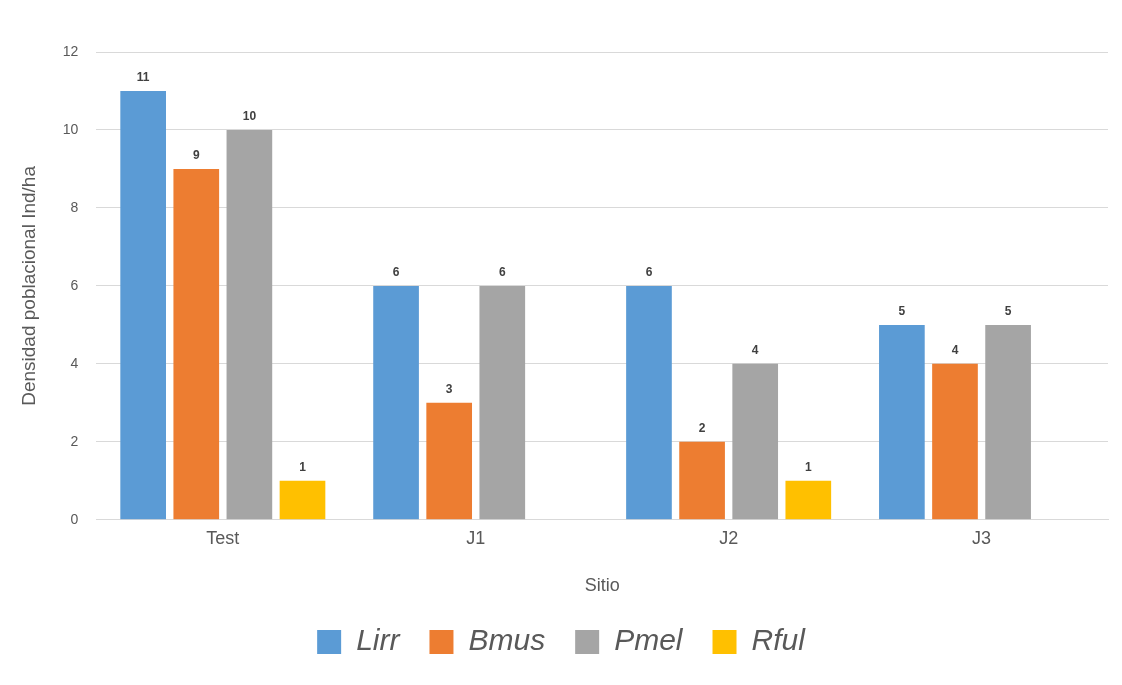  What do you see at coordinates (74, 206) in the screenshot?
I see `y-tick-label: 8` at bounding box center [74, 206].